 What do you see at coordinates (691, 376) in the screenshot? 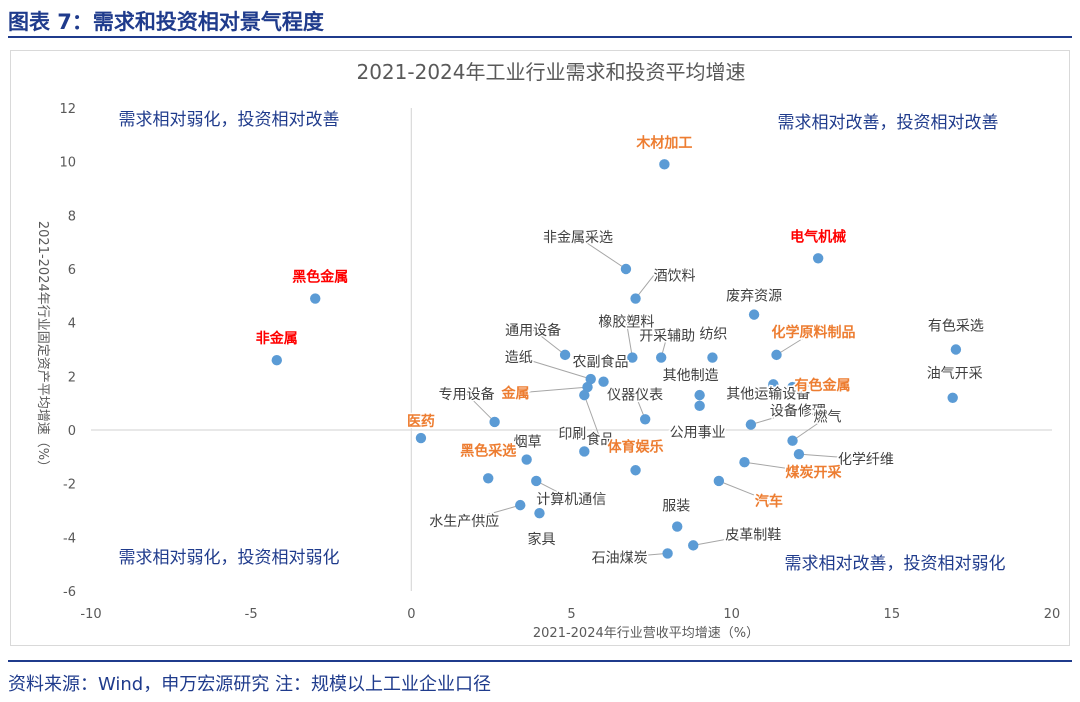
I see `data-label: 其他制造` at bounding box center [691, 376].